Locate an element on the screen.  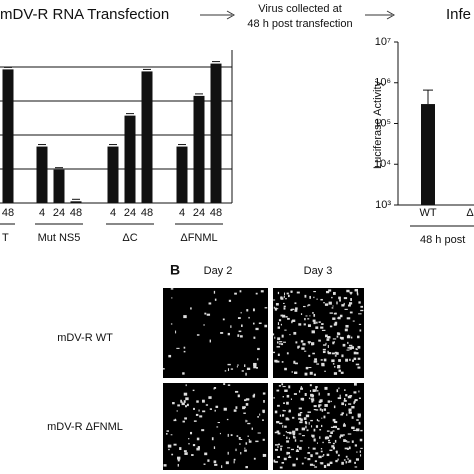
group-label: 48 h post is located at coordinates (442, 240).